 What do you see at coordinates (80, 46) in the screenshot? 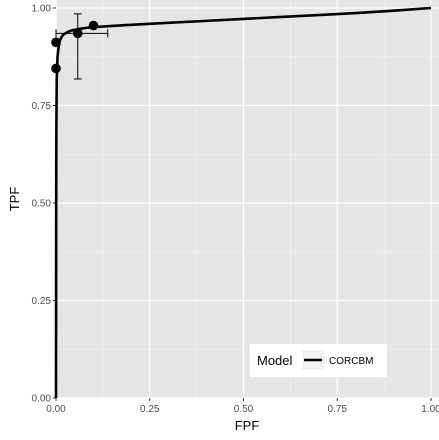
I see `points-layer` at bounding box center [80, 46].